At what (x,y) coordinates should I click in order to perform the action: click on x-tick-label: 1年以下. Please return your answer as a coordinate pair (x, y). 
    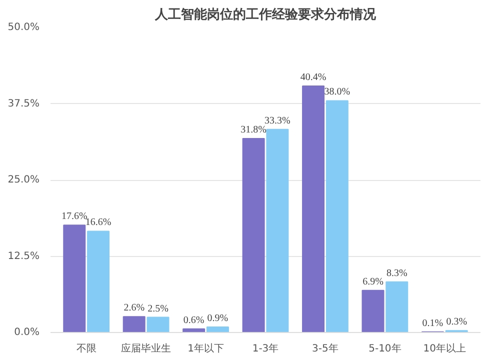
    Looking at the image, I should click on (206, 348).